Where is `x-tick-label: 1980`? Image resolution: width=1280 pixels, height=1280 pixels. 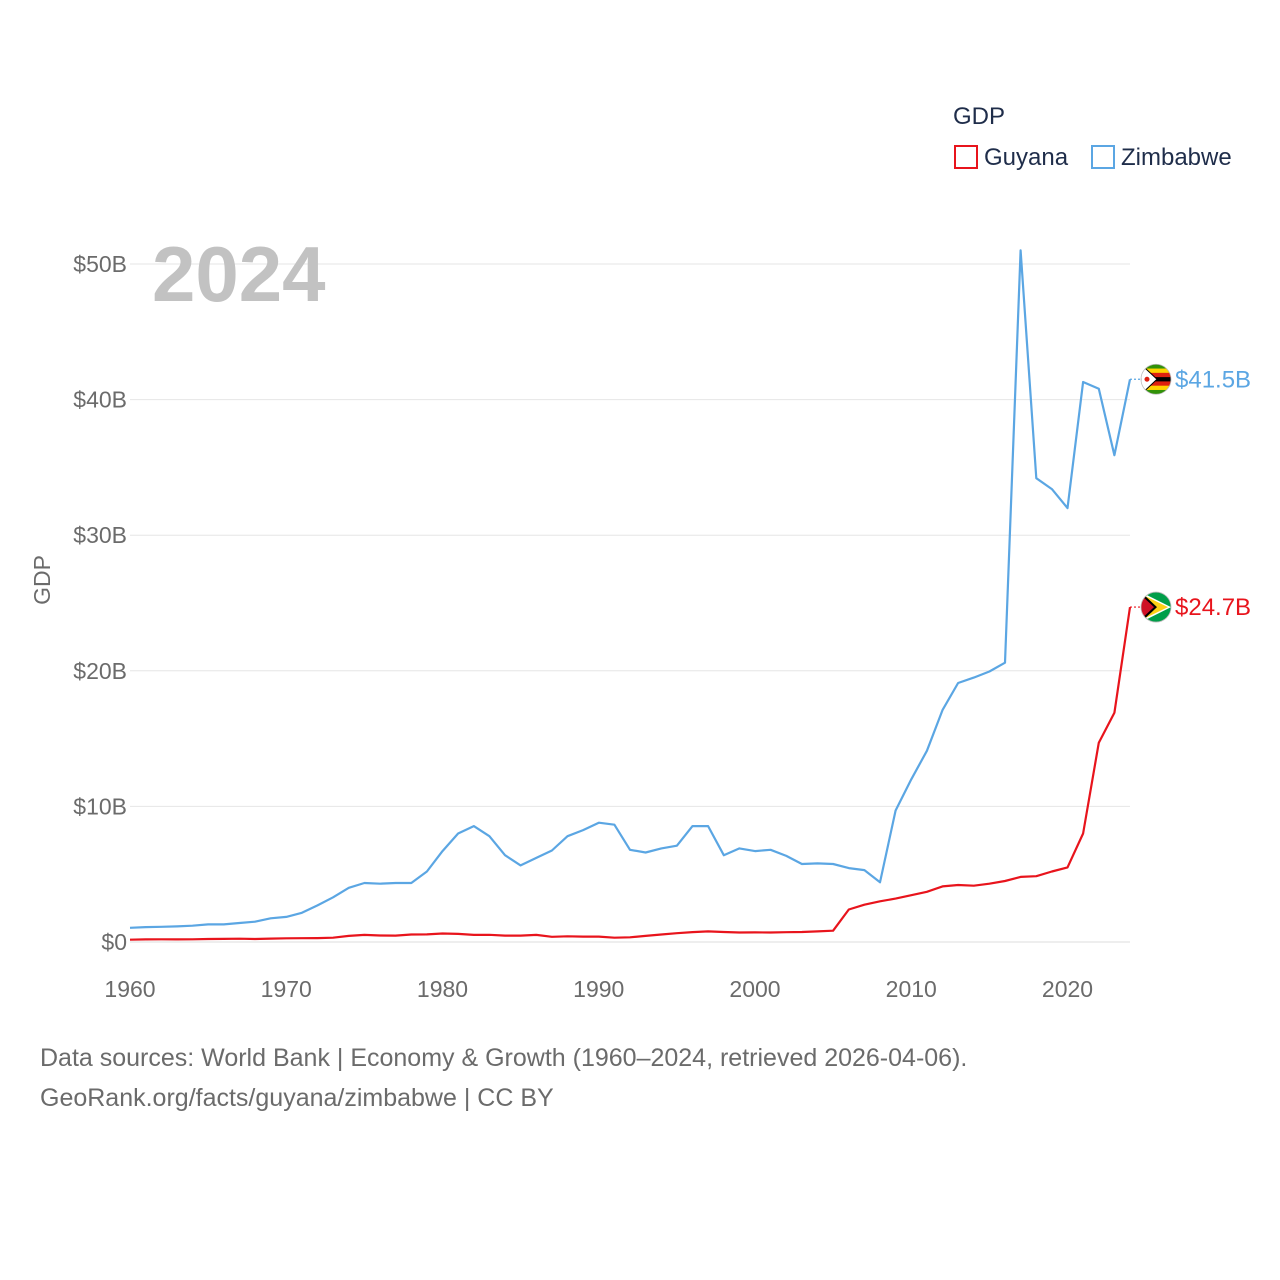 x-tick-label: 1980 is located at coordinates (442, 989).